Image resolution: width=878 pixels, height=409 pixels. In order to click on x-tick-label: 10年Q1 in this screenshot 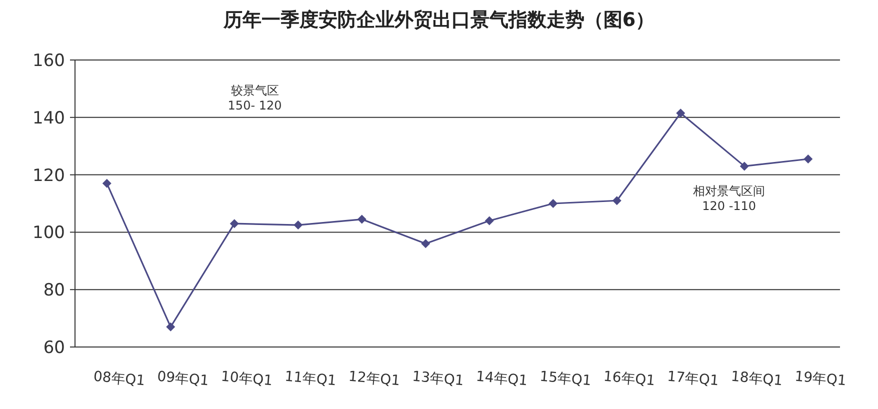, I will do `click(247, 379)`.